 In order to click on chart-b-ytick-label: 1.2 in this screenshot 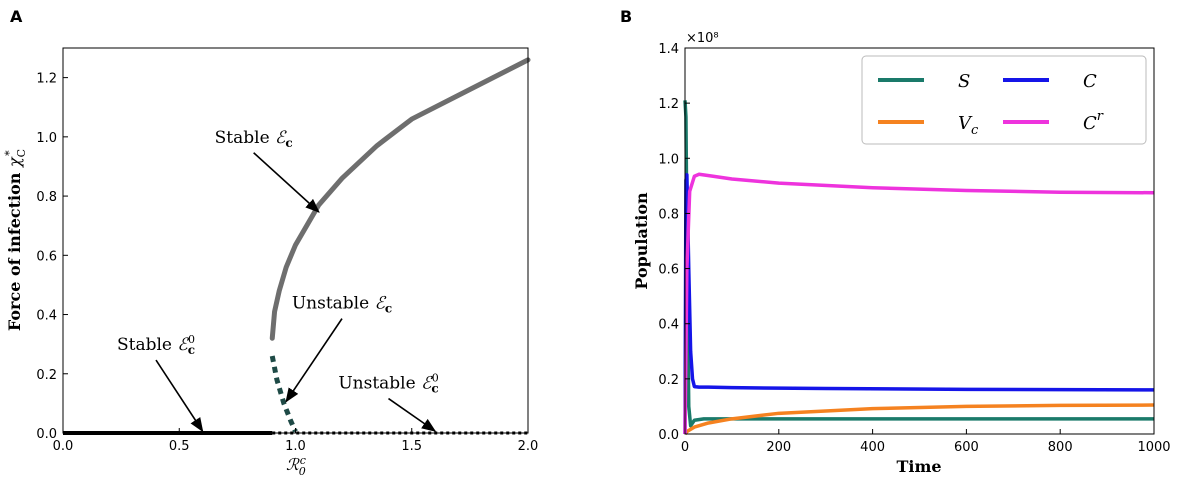, I will do `click(668, 104)`.